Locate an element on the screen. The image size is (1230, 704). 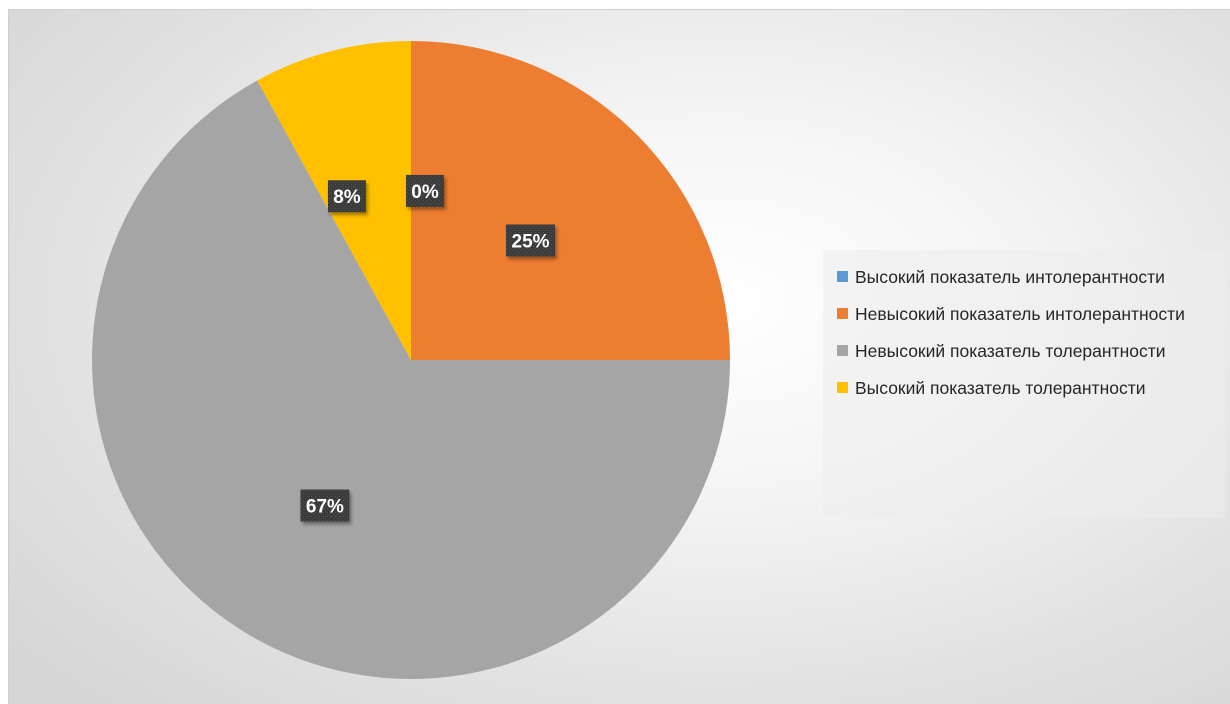
legend-item: Невысокий показатель интолерантности is located at coordinates (1031, 314).